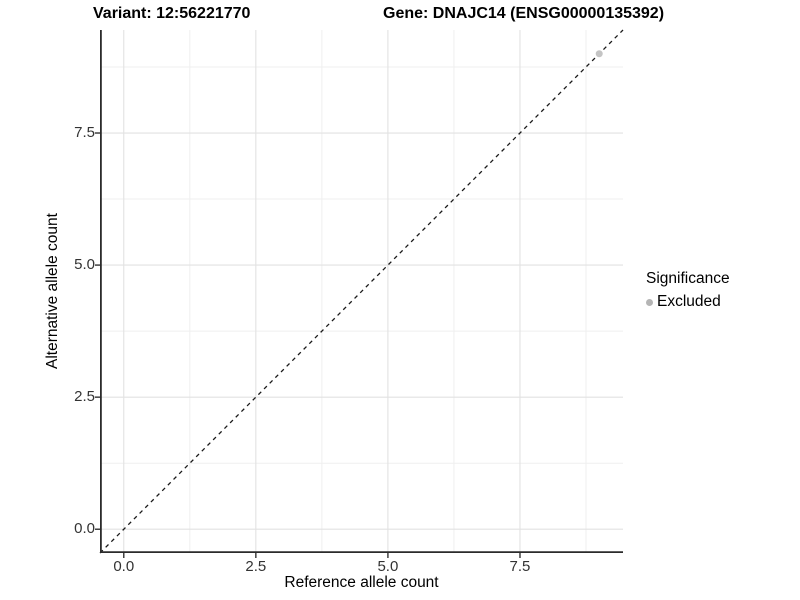 The image size is (800, 600). I want to click on excluded-point-swatch, so click(649, 302).